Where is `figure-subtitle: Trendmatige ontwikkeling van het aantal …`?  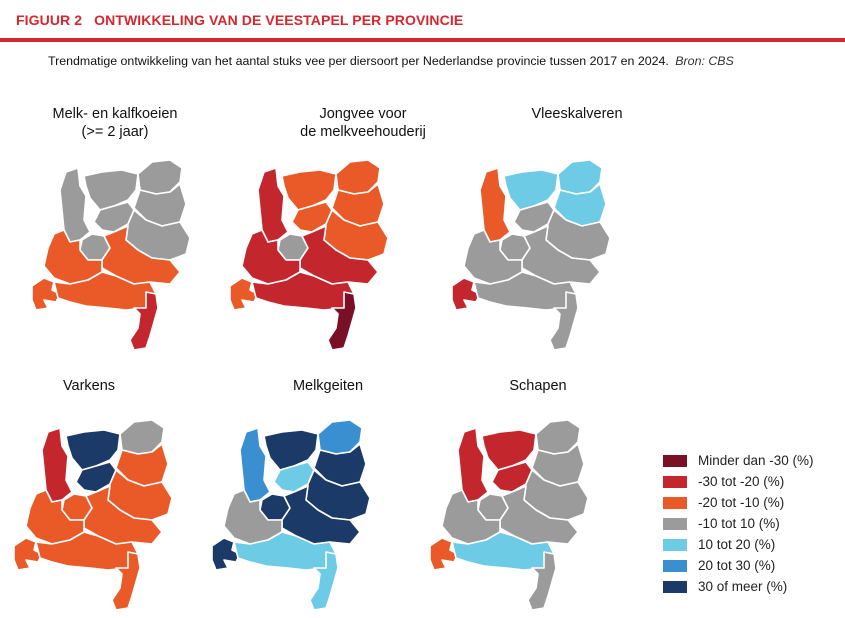 figure-subtitle: Trendmatige ontwikkeling van het aantal … is located at coordinates (391, 61).